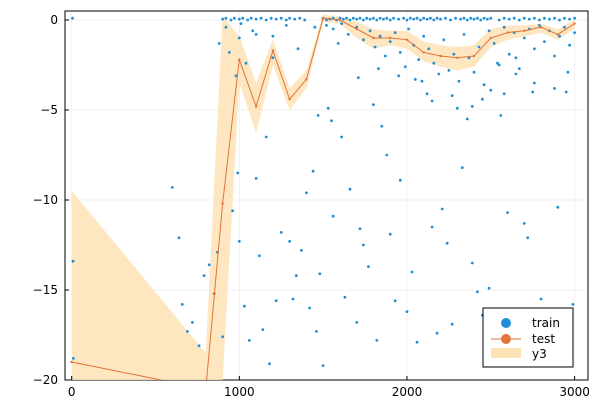  Describe the element at coordinates (45, 200) in the screenshot. I see `y-tick-label: −10` at that location.